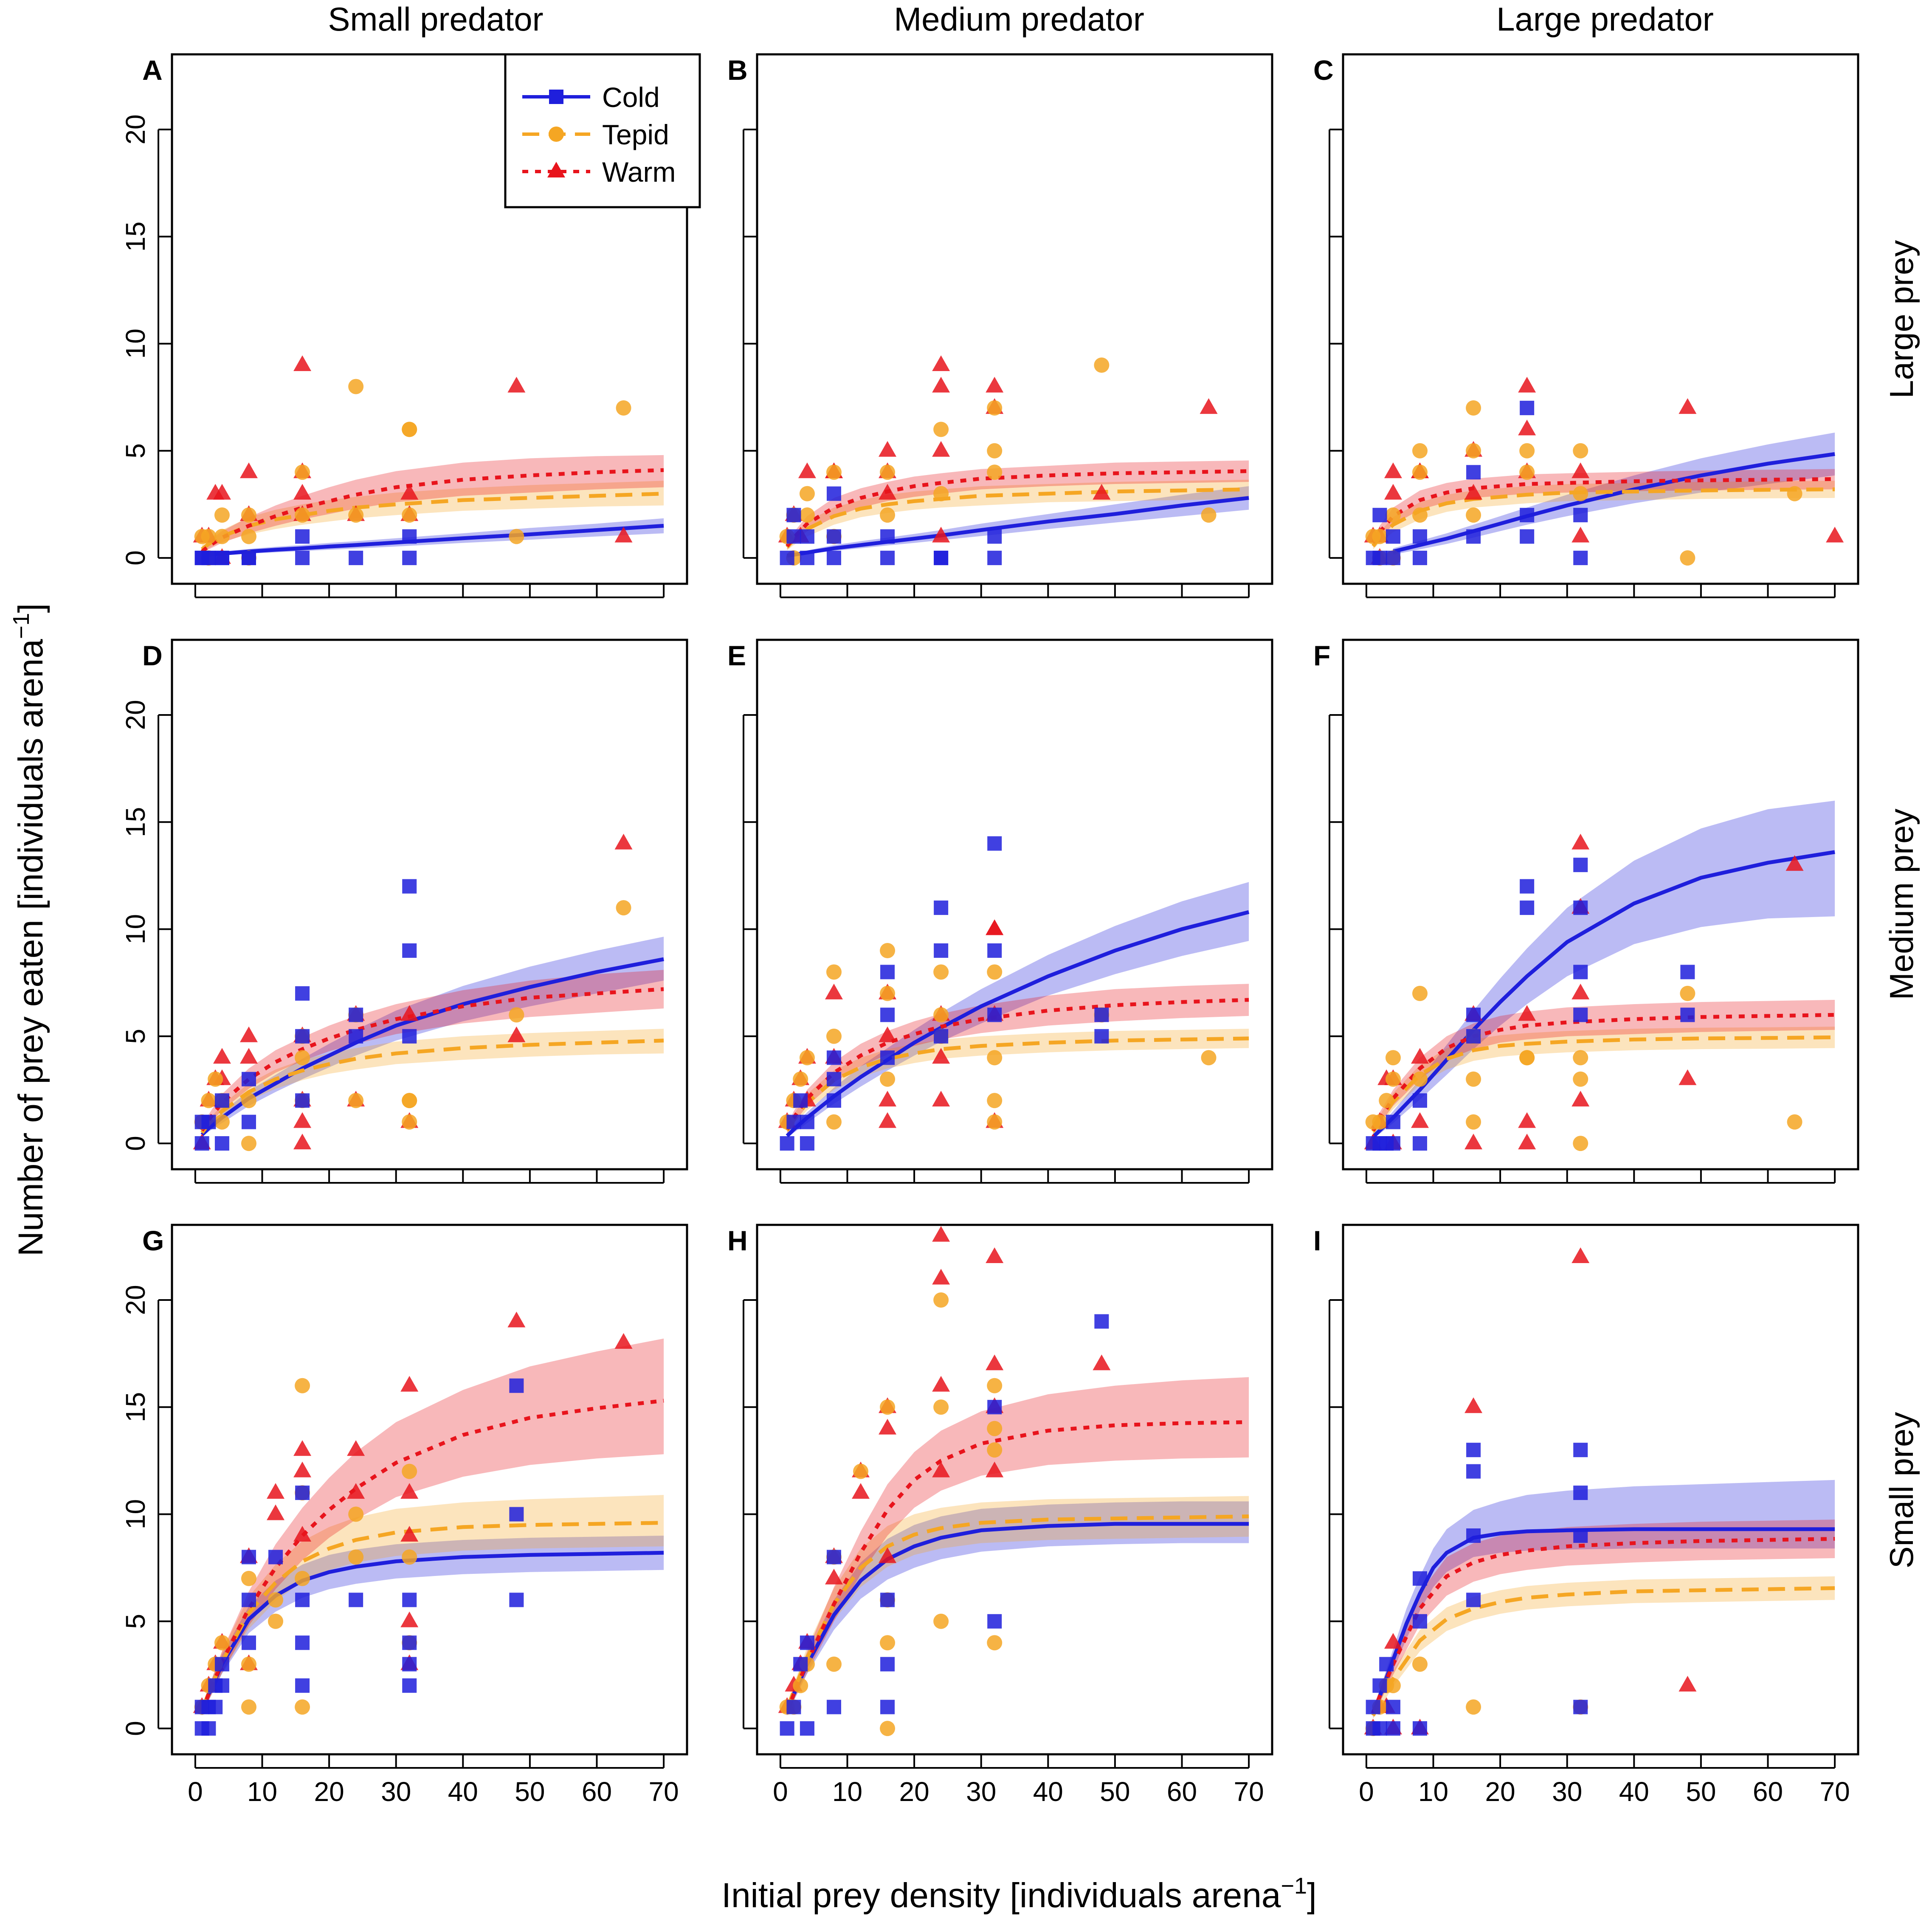 This screenshot has height=1922, width=1932. Describe the element at coordinates (635, 134) in the screenshot. I see `legend-label-tepid: Tepid` at that location.